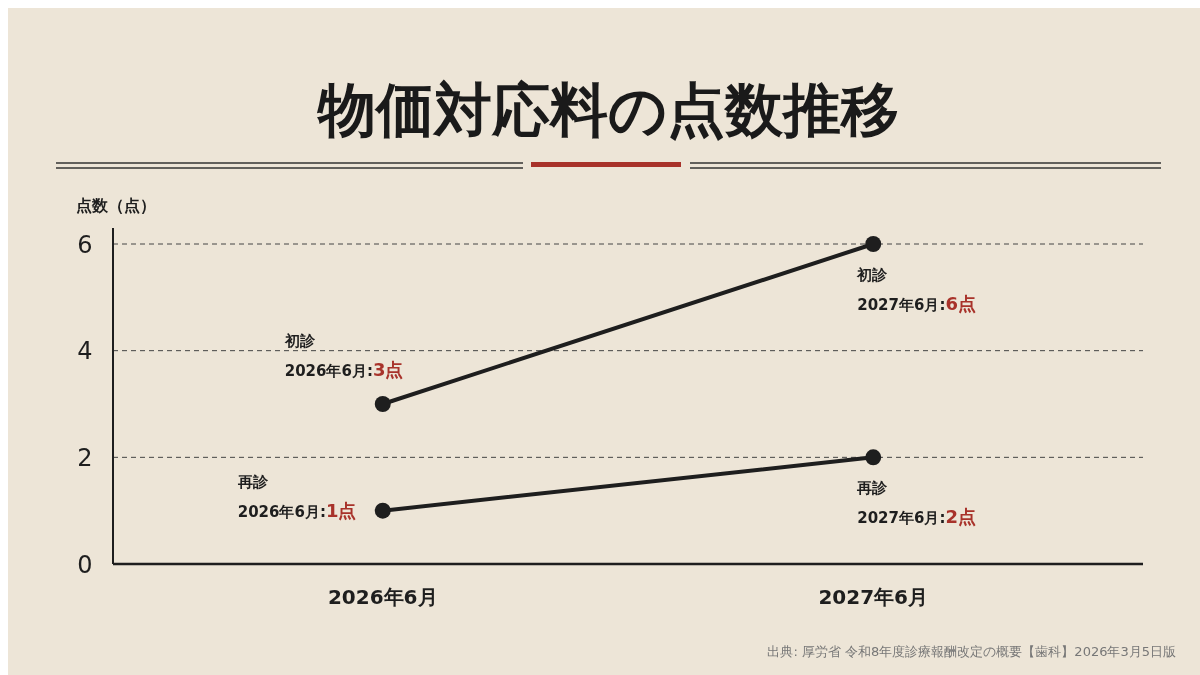  I want to click on text: 初診, so click(299, 341).